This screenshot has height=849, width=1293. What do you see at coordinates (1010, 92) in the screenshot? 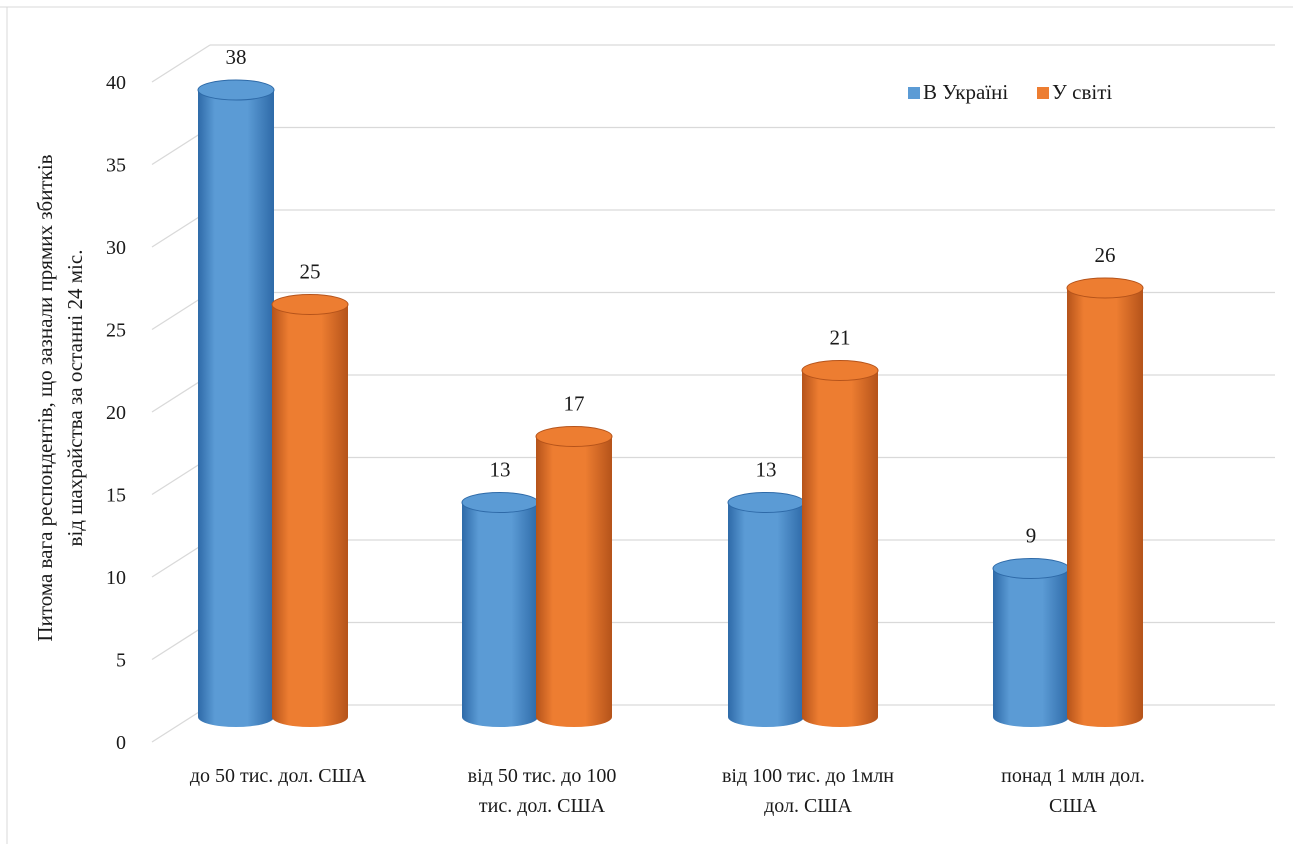
I see `legend: В Україні У світі` at bounding box center [1010, 92].